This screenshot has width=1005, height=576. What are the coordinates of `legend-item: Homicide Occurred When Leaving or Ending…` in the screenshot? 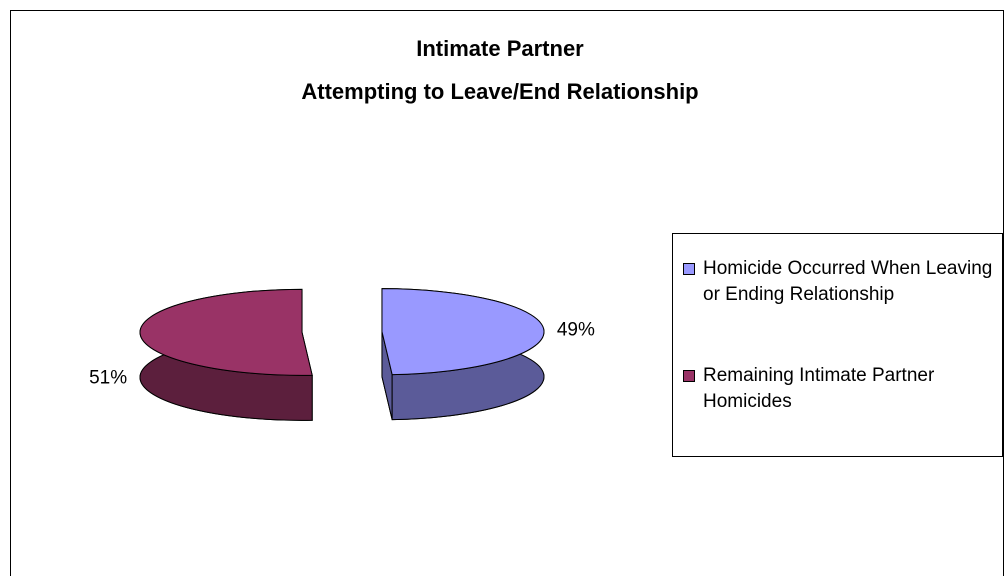 It's located at (843, 282).